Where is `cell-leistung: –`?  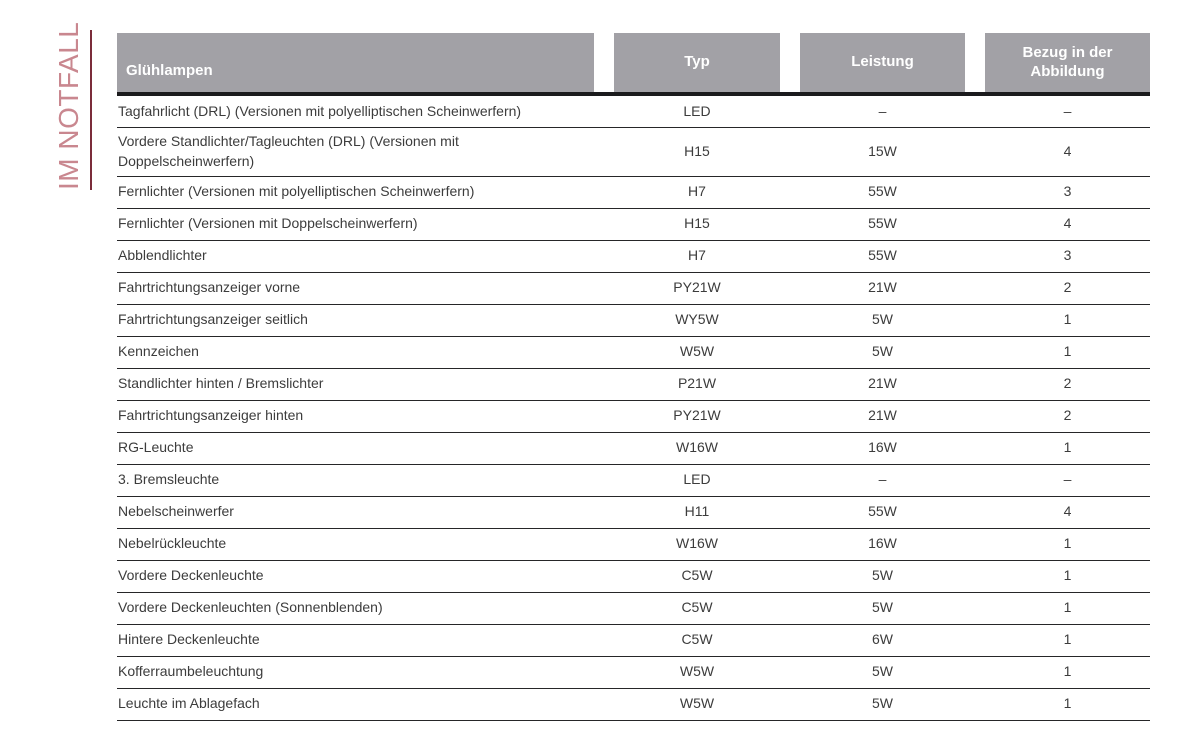 cell-leistung: – is located at coordinates (882, 110).